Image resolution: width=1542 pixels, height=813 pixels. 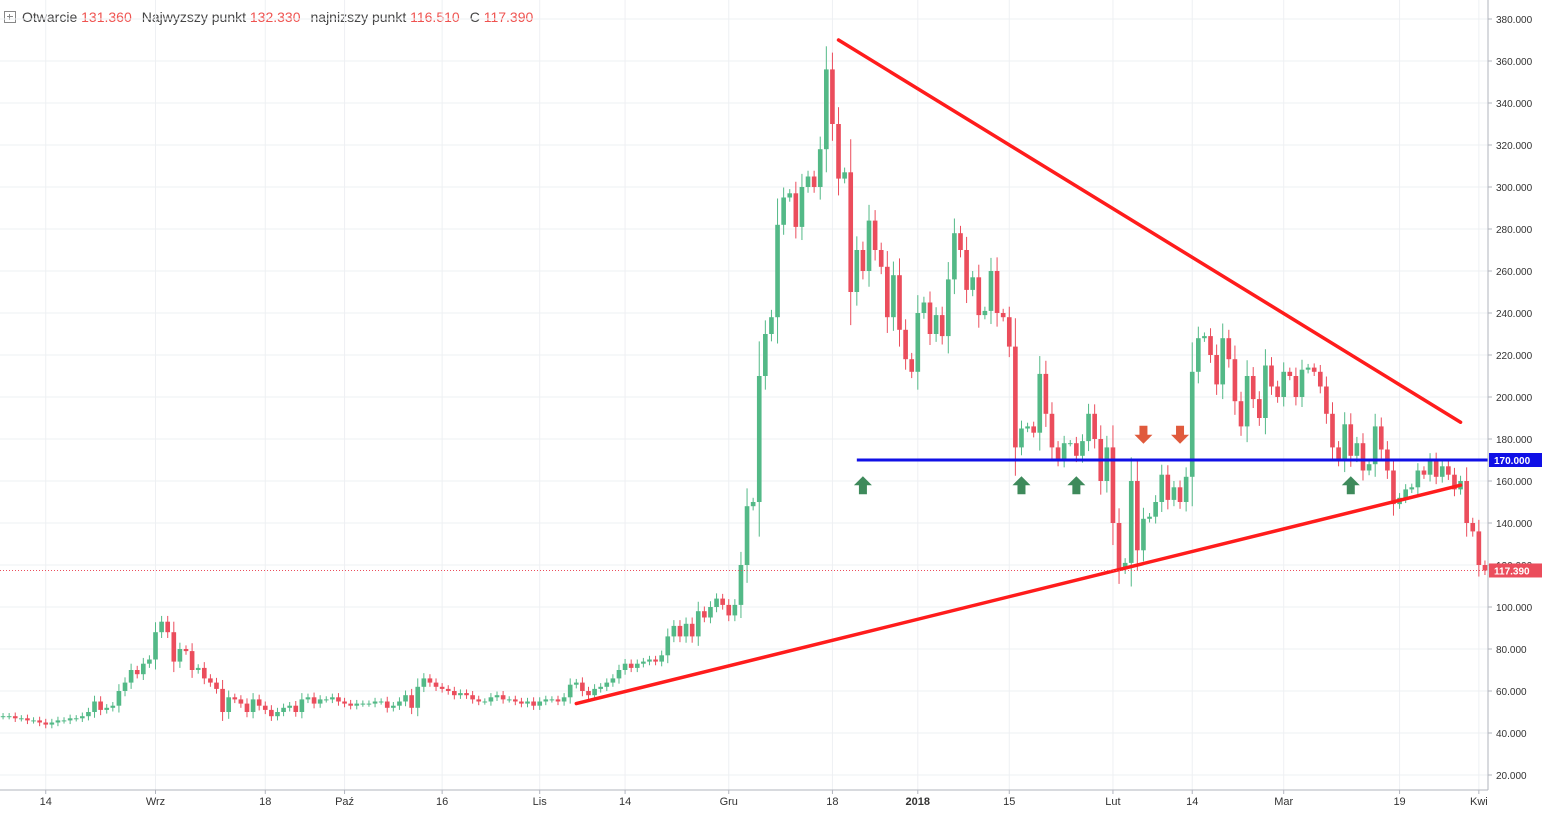 What do you see at coordinates (155, 802) in the screenshot?
I see `time-tick-label: Wrz` at bounding box center [155, 802].